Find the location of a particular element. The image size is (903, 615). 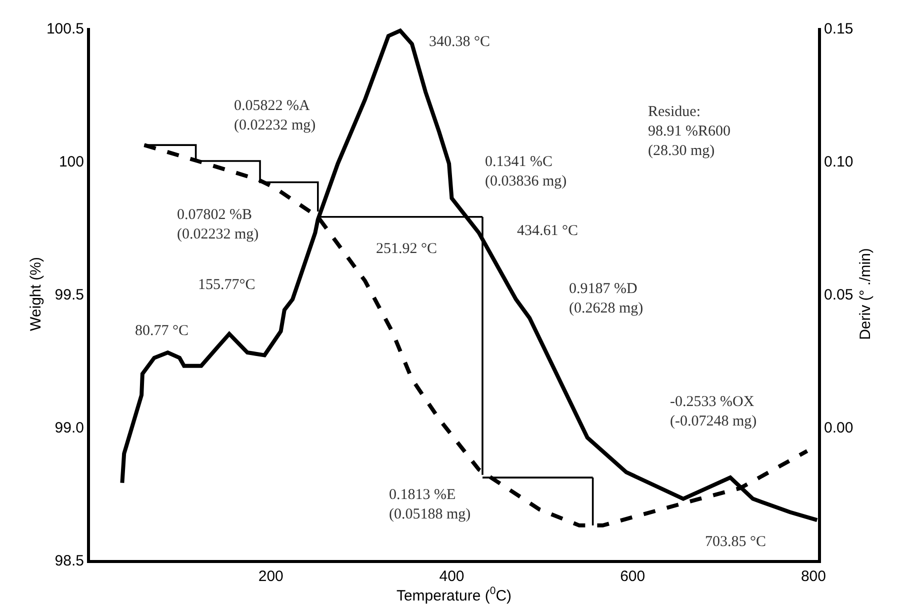

annotation: -0.2533 %OX (-0.07248 mg) is located at coordinates (713, 412).